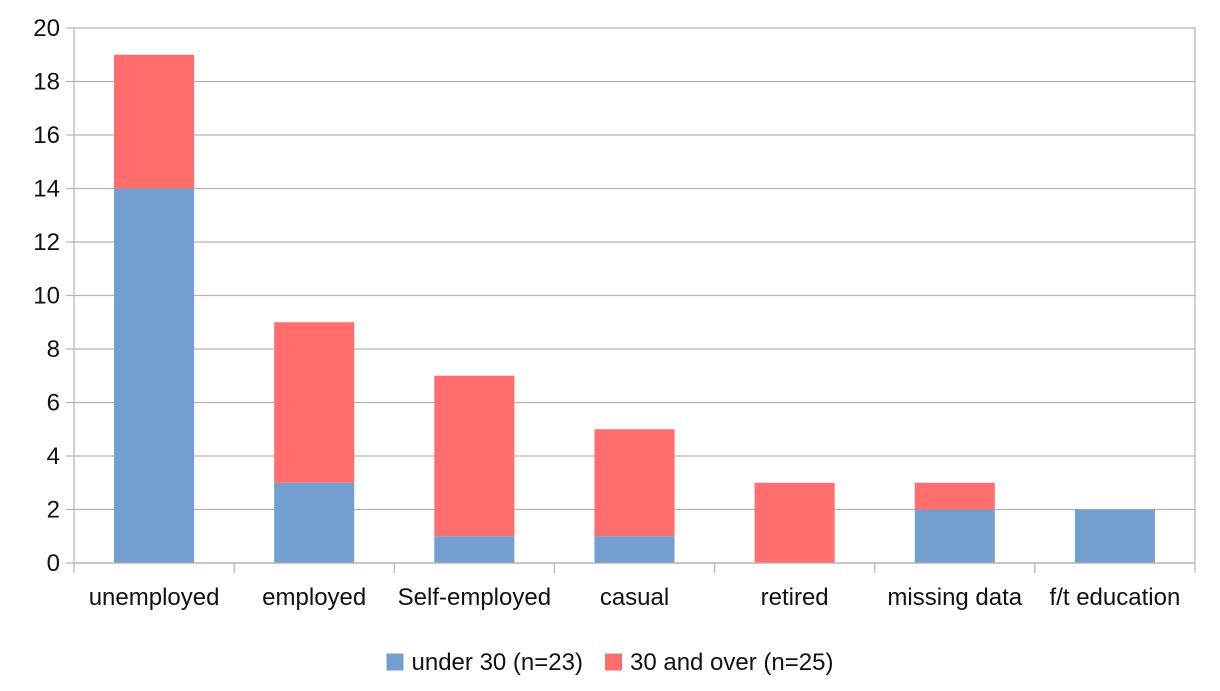 This screenshot has width=1220, height=691. Describe the element at coordinates (731, 662) in the screenshot. I see `legend-label: 30 and over (n=25)` at that location.